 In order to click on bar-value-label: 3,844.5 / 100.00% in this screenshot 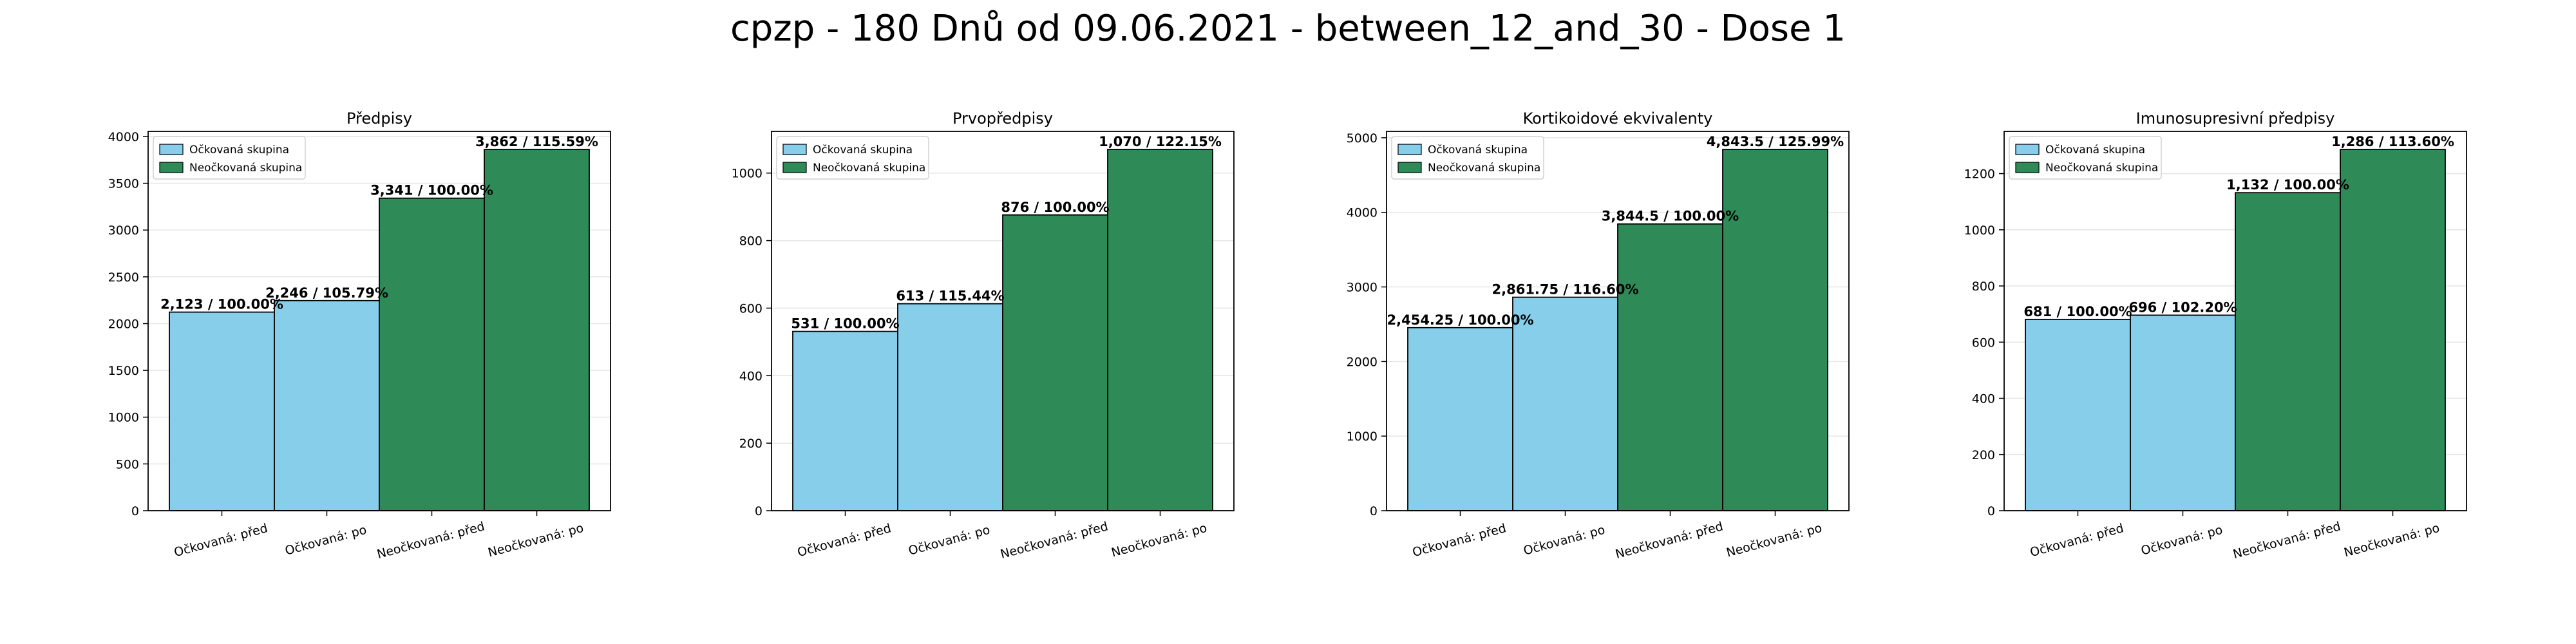, I will do `click(1671, 216)`.